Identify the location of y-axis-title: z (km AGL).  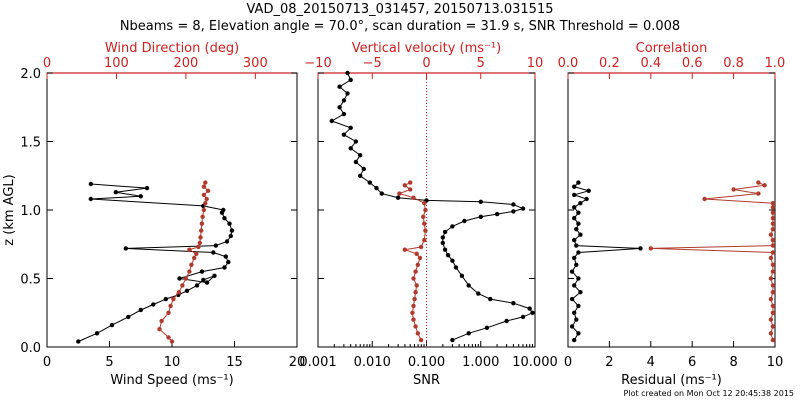
(9, 209).